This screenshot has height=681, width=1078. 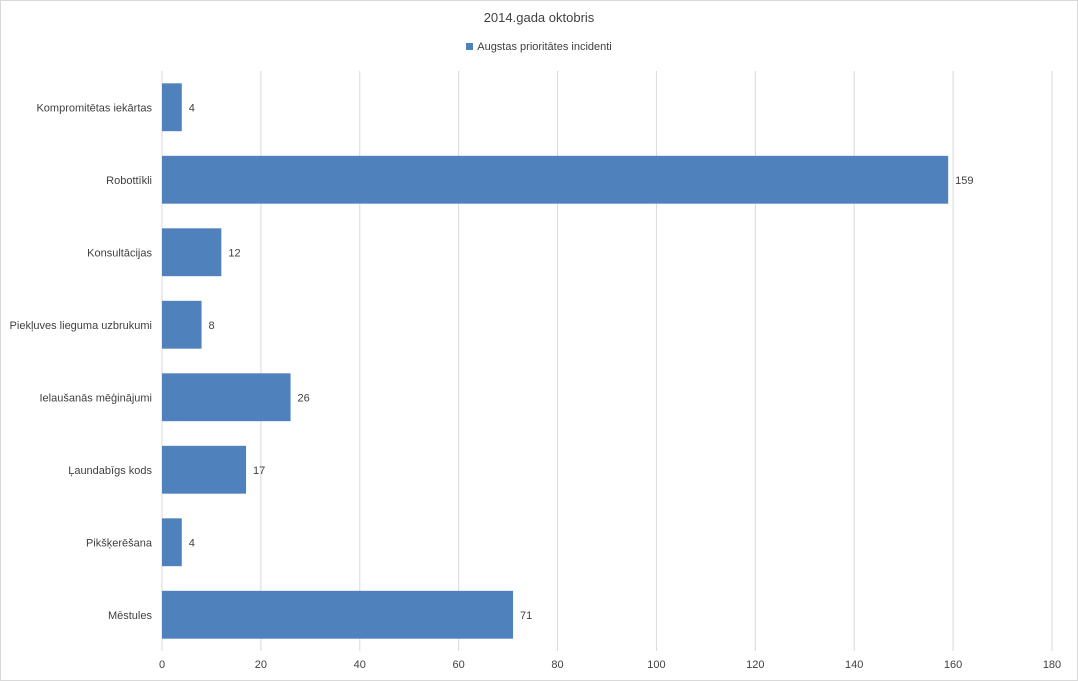 I want to click on data-label: 159, so click(x=964, y=181).